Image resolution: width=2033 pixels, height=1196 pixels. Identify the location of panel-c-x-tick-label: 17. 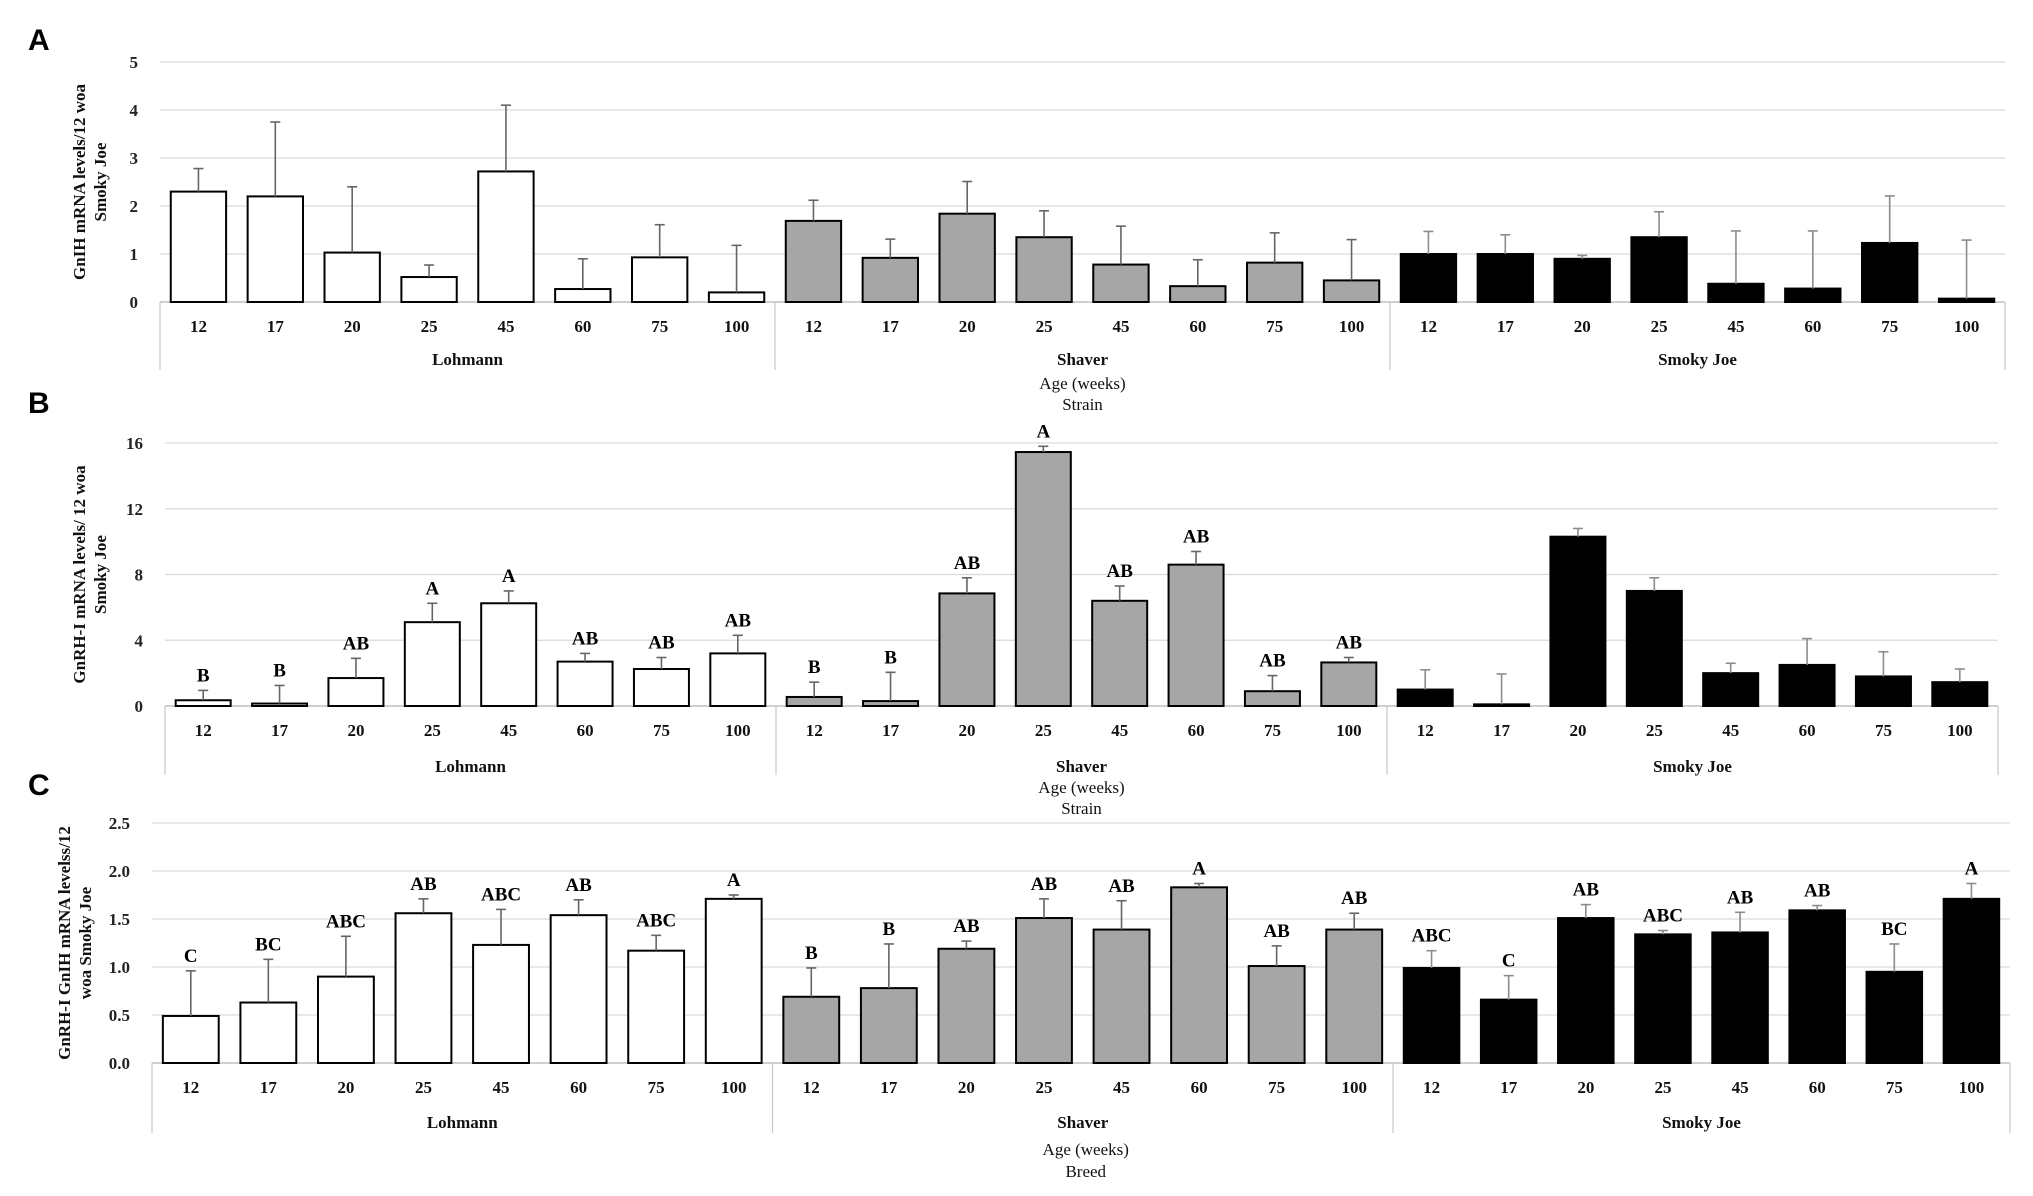
(1509, 1087).